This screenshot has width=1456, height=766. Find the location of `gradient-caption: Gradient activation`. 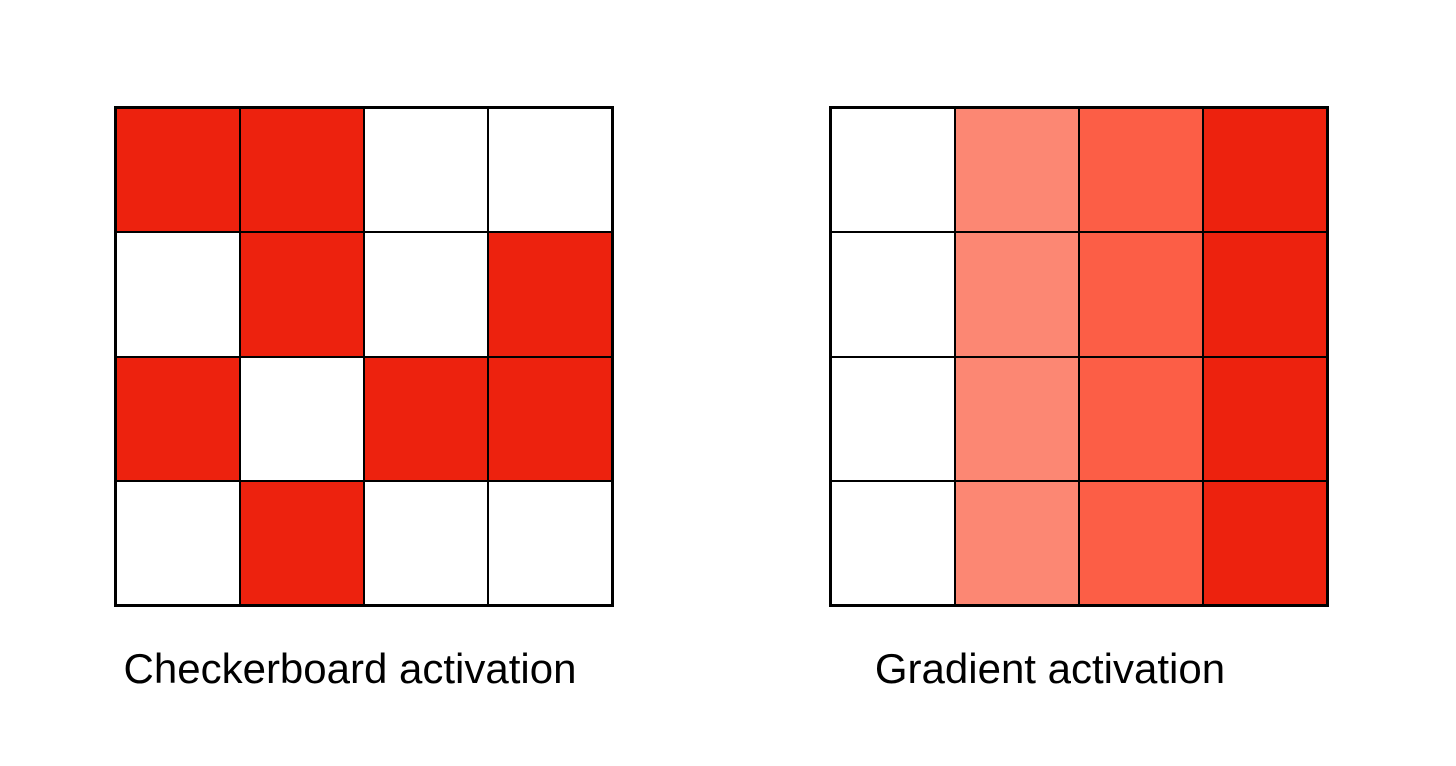

gradient-caption: Gradient activation is located at coordinates (1050, 668).